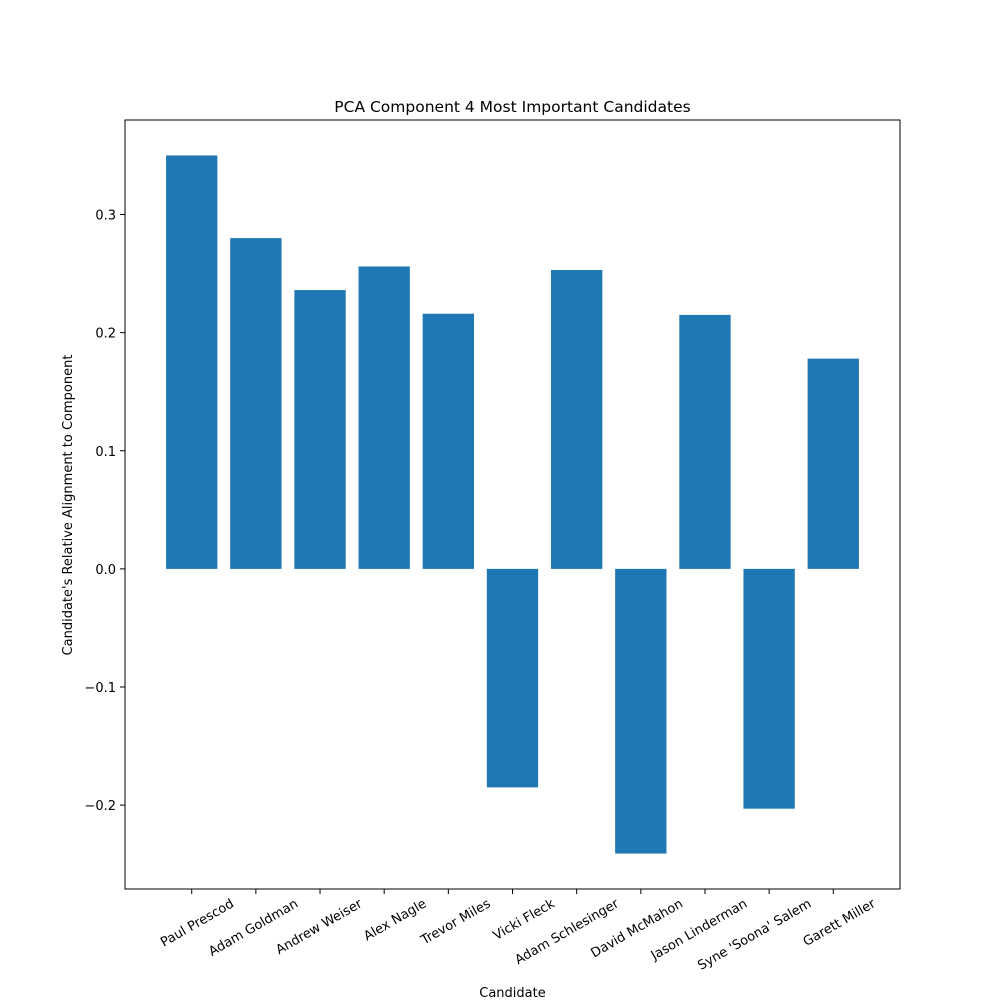 The width and height of the screenshot is (1000, 1004). Describe the element at coordinates (100, 806) in the screenshot. I see `y-tick-label: −0.2` at that location.